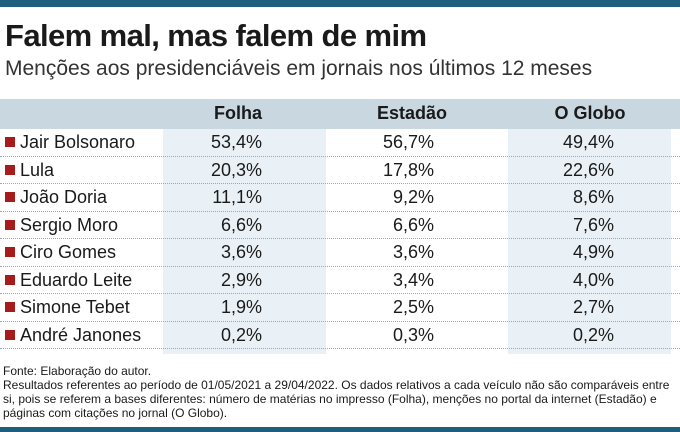  I want to click on value-cell-estad-o: 0,3%, so click(413, 334).